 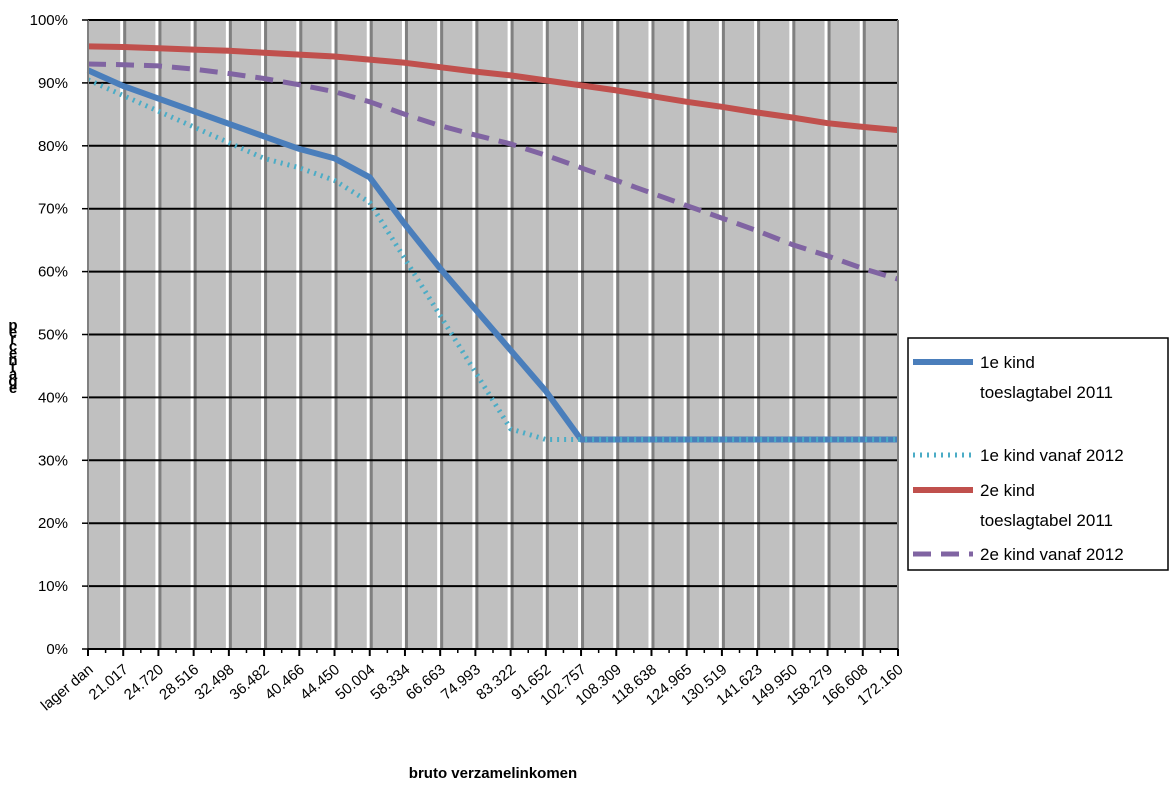 What do you see at coordinates (53, 83) in the screenshot?
I see `y-tick-label: 90%` at bounding box center [53, 83].